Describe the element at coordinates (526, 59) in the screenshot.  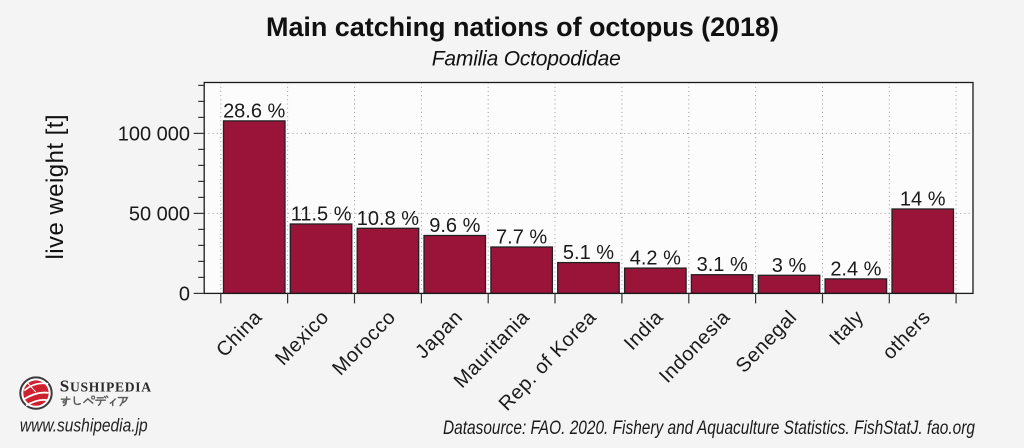
I see `svg-text: Familia Octopodidae` at that location.